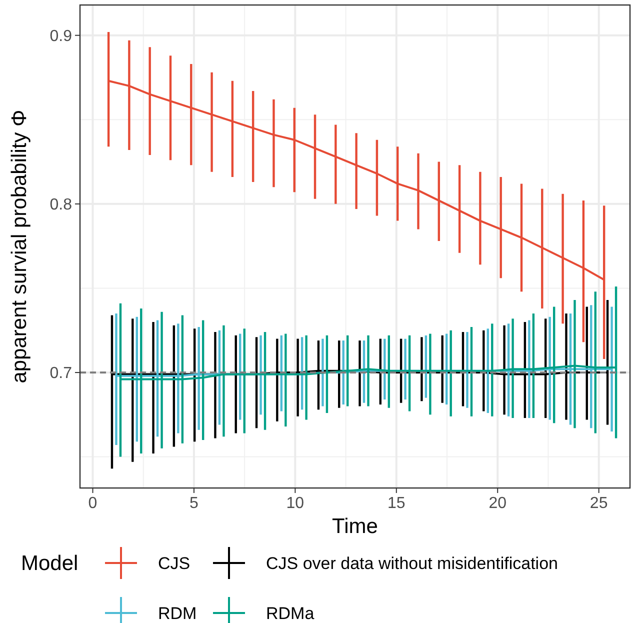 Image resolution: width=638 pixels, height=623 pixels. Describe the element at coordinates (19, 247) in the screenshot. I see `y-axis-title: apparent survial probability Φ` at that location.